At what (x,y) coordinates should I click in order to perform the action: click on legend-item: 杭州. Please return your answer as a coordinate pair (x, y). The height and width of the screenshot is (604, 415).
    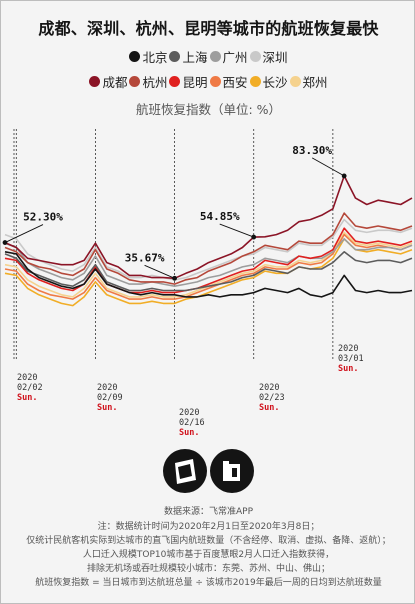
    Looking at the image, I should click on (148, 81).